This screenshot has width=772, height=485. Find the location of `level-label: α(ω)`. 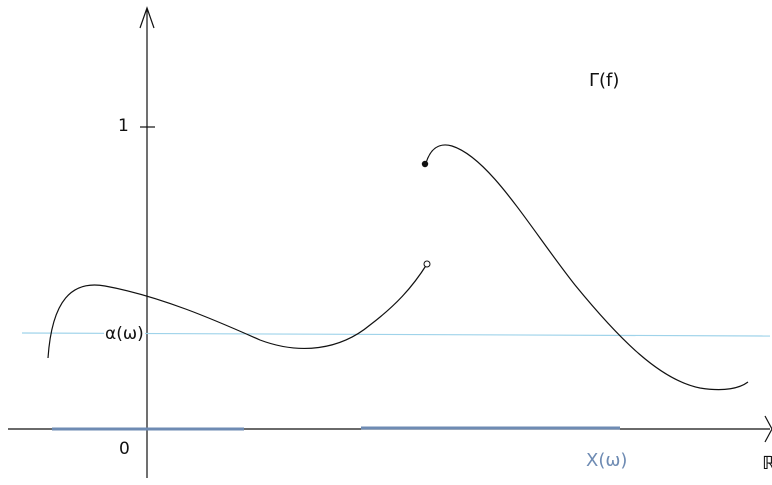

level-label: α(ω) is located at coordinates (124, 334).